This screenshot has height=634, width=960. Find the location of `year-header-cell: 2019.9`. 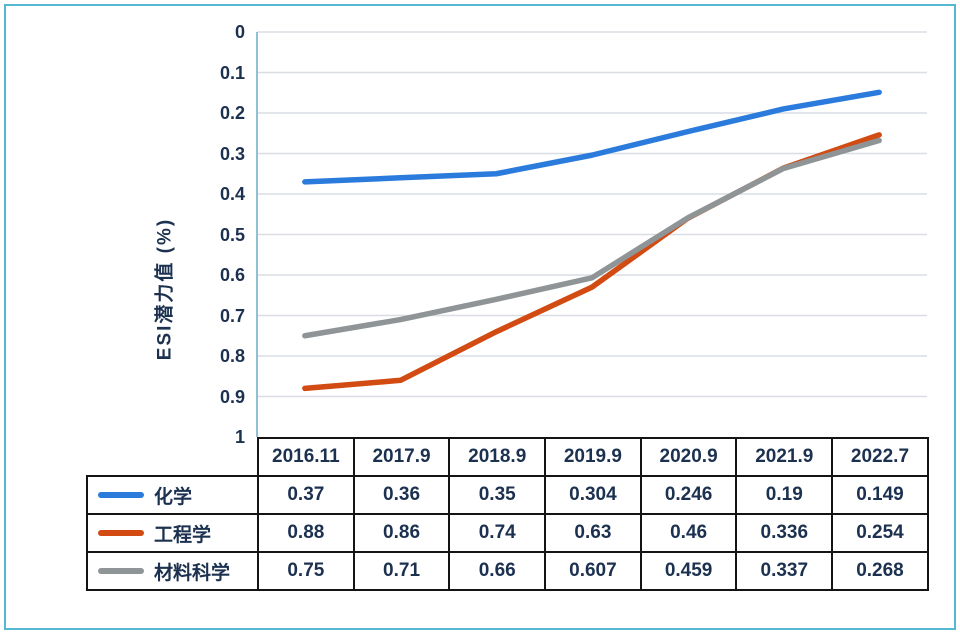

year-header-cell: 2019.9 is located at coordinates (593, 457).